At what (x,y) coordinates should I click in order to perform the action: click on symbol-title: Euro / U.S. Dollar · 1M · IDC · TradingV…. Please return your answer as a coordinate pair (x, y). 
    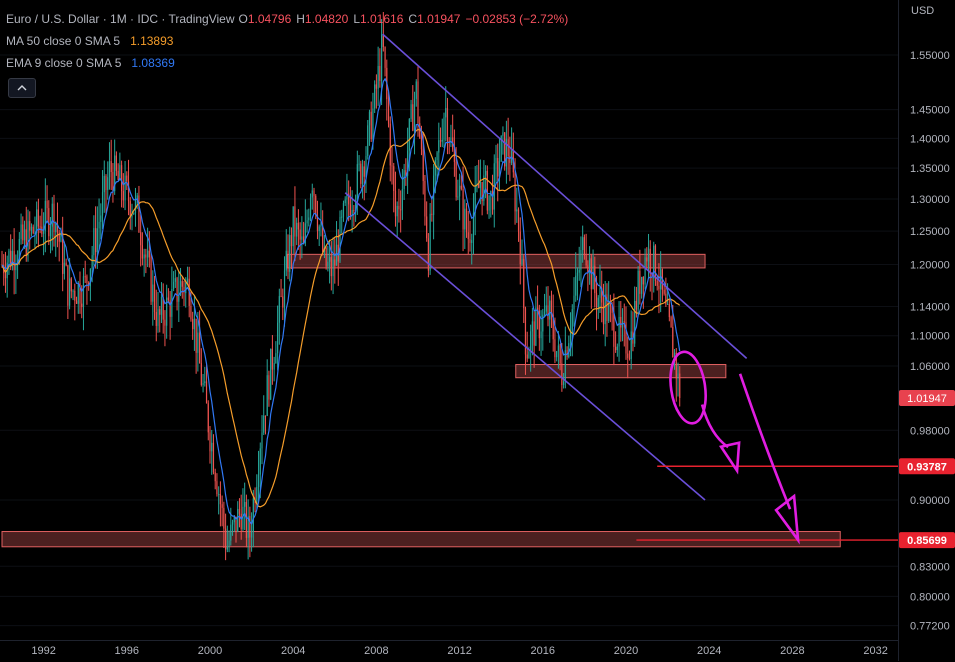
    Looking at the image, I should click on (120, 19).